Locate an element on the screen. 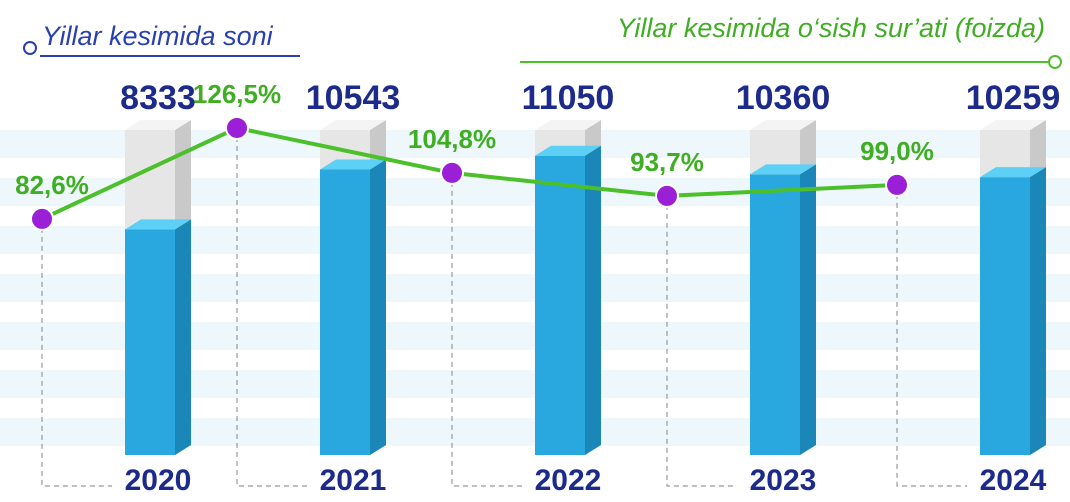  value-label: 11050 is located at coordinates (568, 98).